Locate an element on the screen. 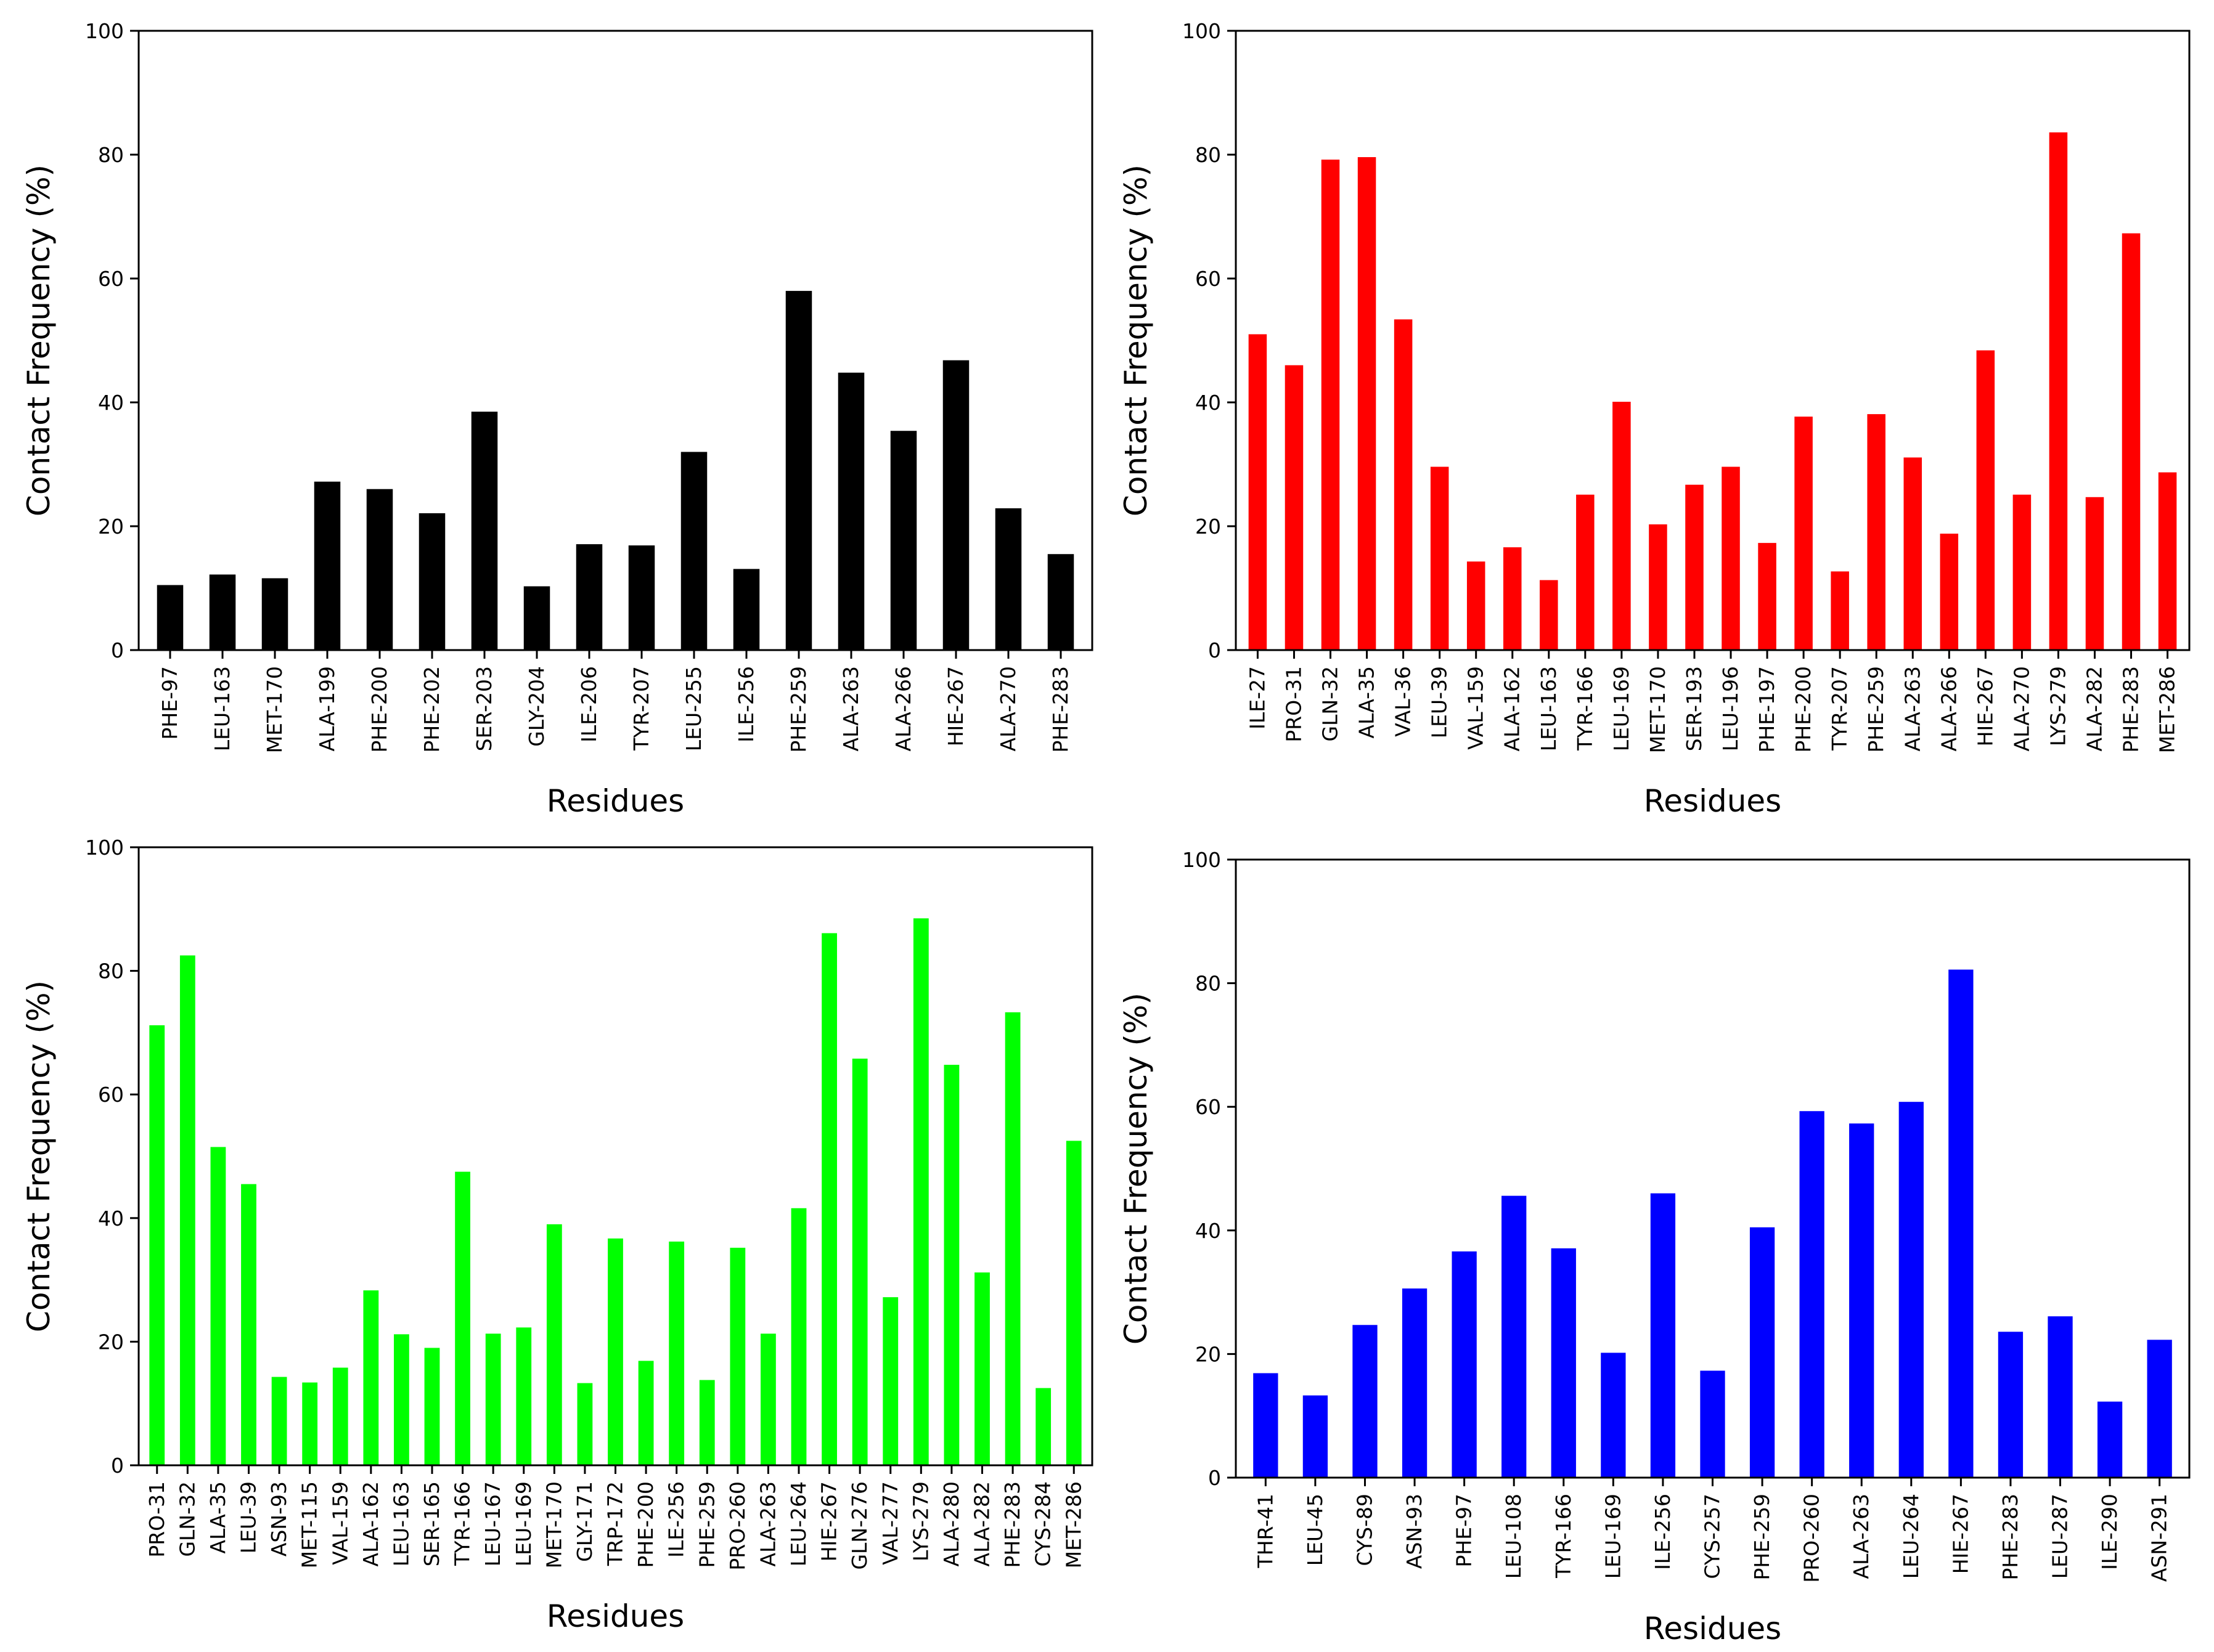 The image size is (2214, 1652). x-tick-label: VAL-277 is located at coordinates (890, 1523).